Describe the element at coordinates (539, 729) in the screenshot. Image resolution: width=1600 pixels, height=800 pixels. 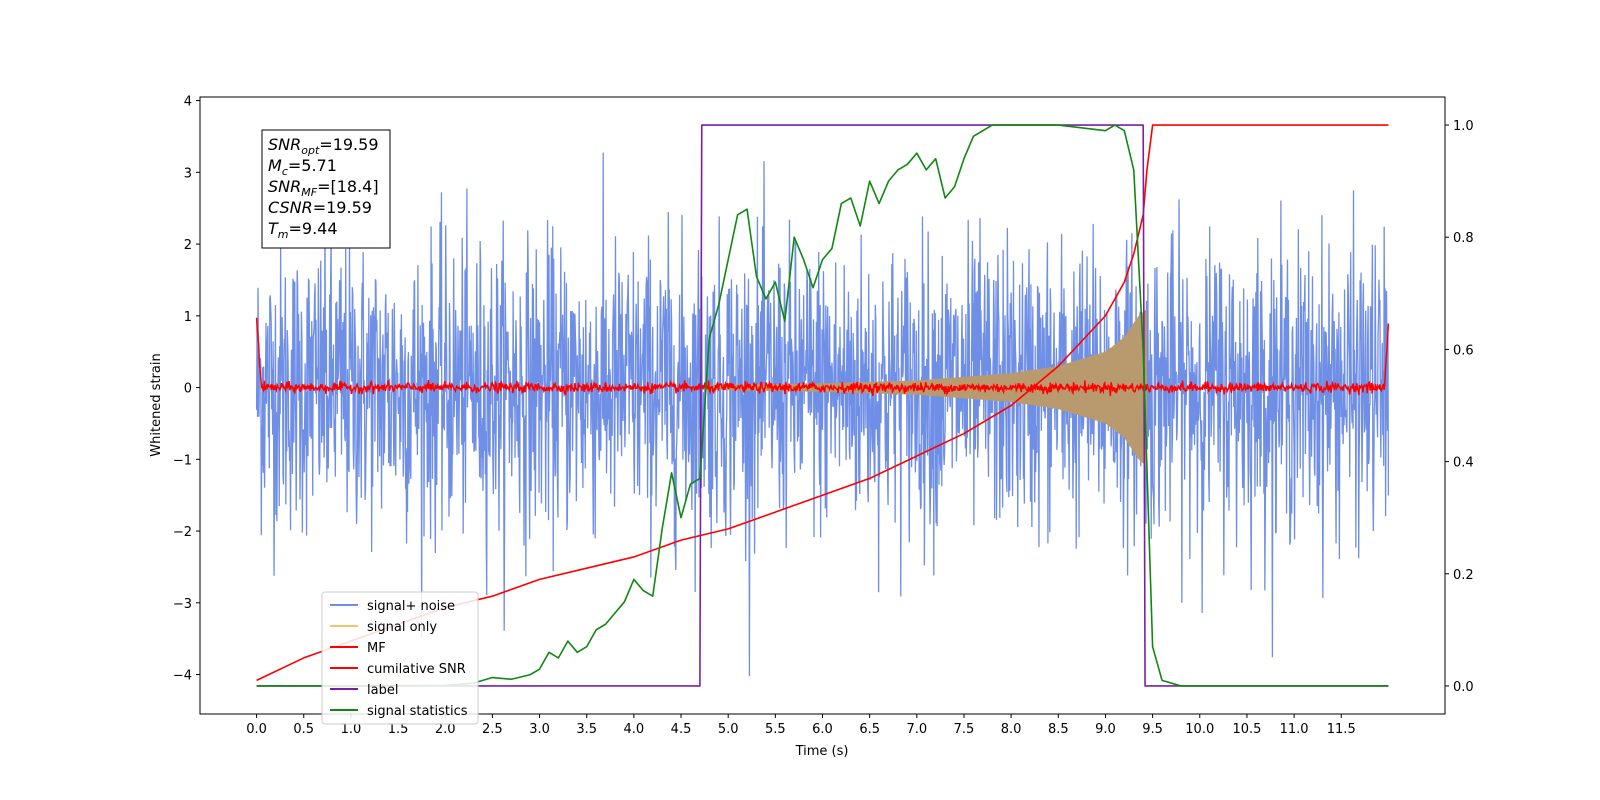
I see `x-tick-label: 3.0` at that location.